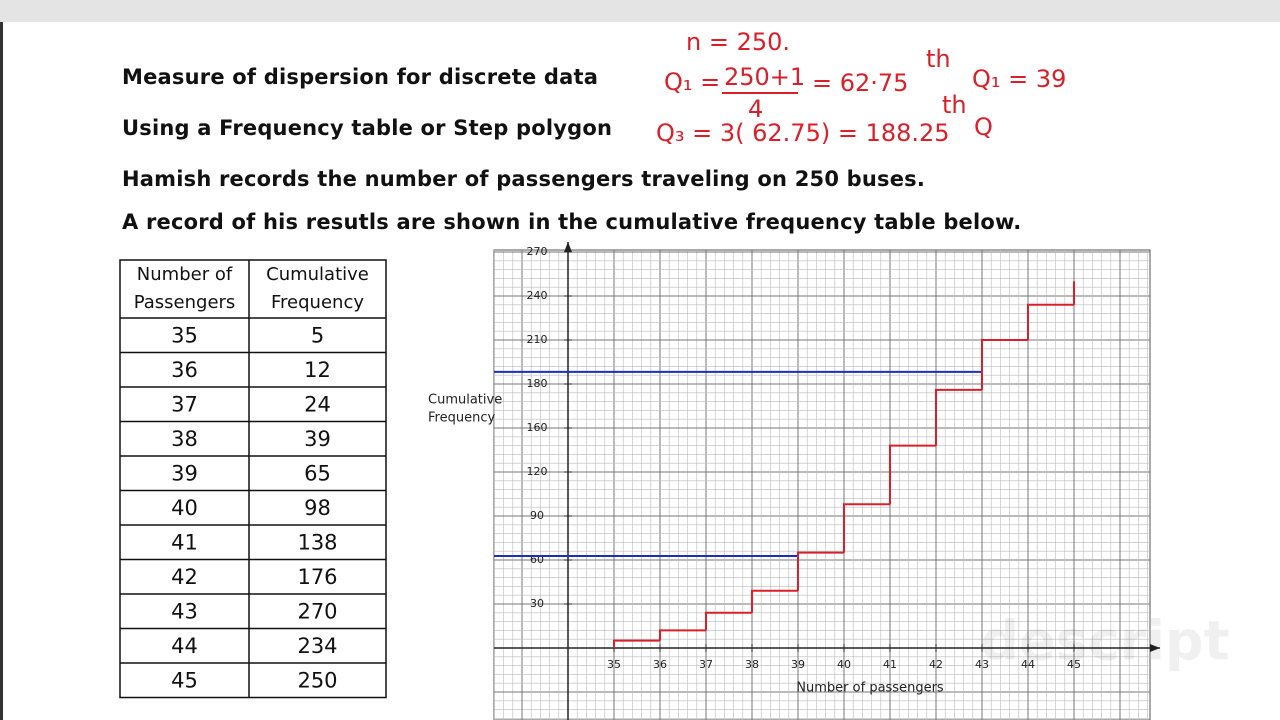 The image size is (1280, 720). What do you see at coordinates (184, 439) in the screenshot?
I see `table-cell: 38` at bounding box center [184, 439].